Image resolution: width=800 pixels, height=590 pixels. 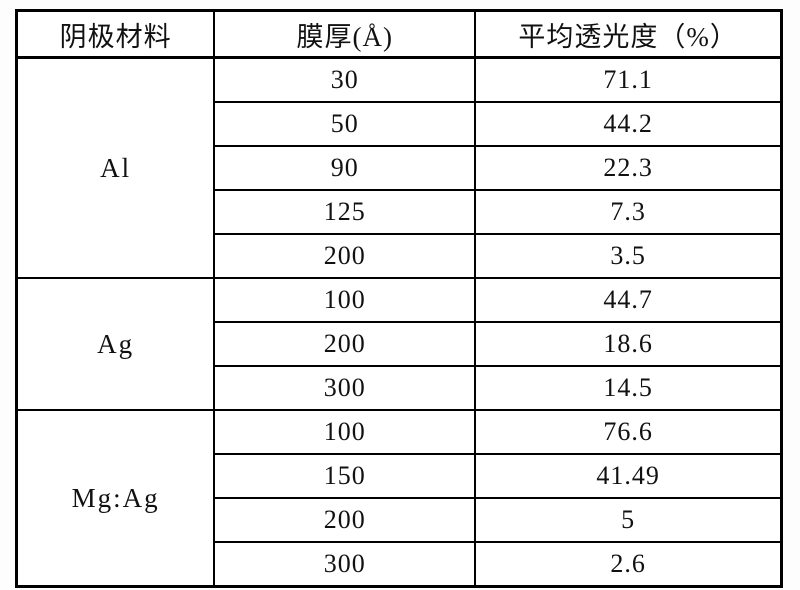 What do you see at coordinates (628, 79) in the screenshot?
I see `transmittance-cell: 71.1` at bounding box center [628, 79].